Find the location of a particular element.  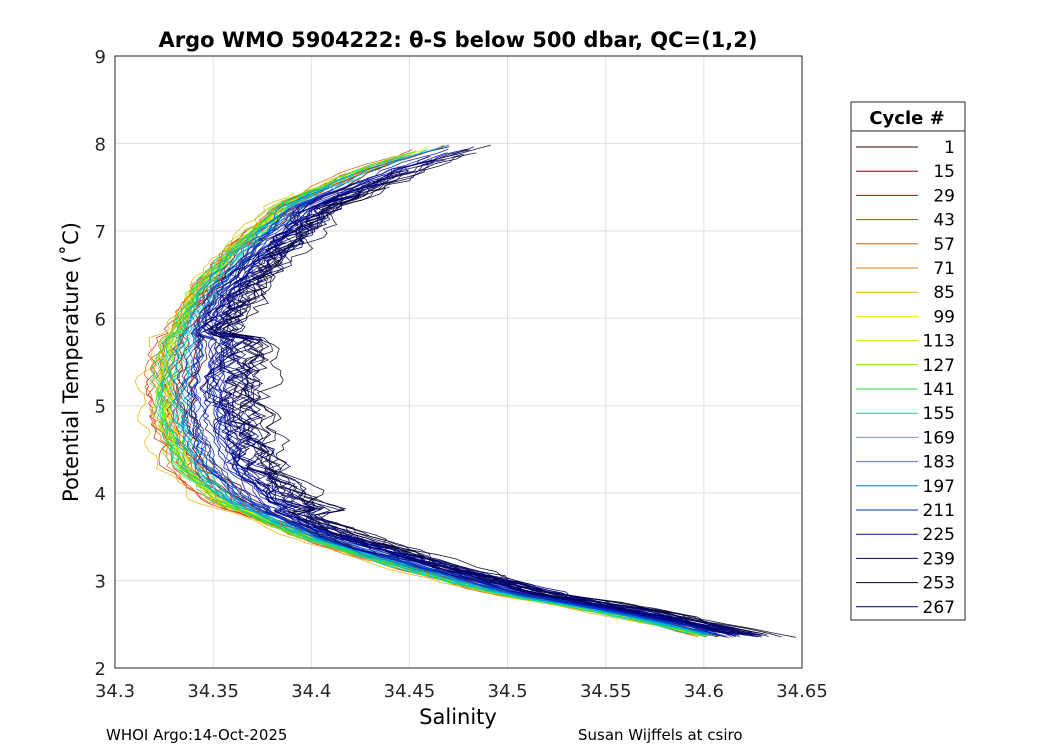

footer-right: Susan Wijffels at csiro is located at coordinates (660, 735).